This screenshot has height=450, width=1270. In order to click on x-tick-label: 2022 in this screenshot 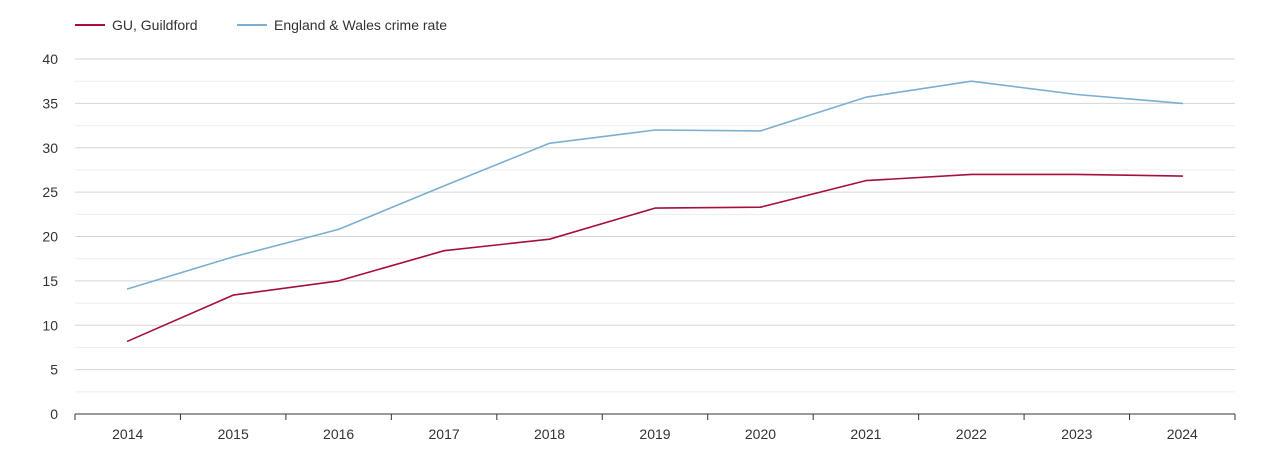, I will do `click(971, 434)`.